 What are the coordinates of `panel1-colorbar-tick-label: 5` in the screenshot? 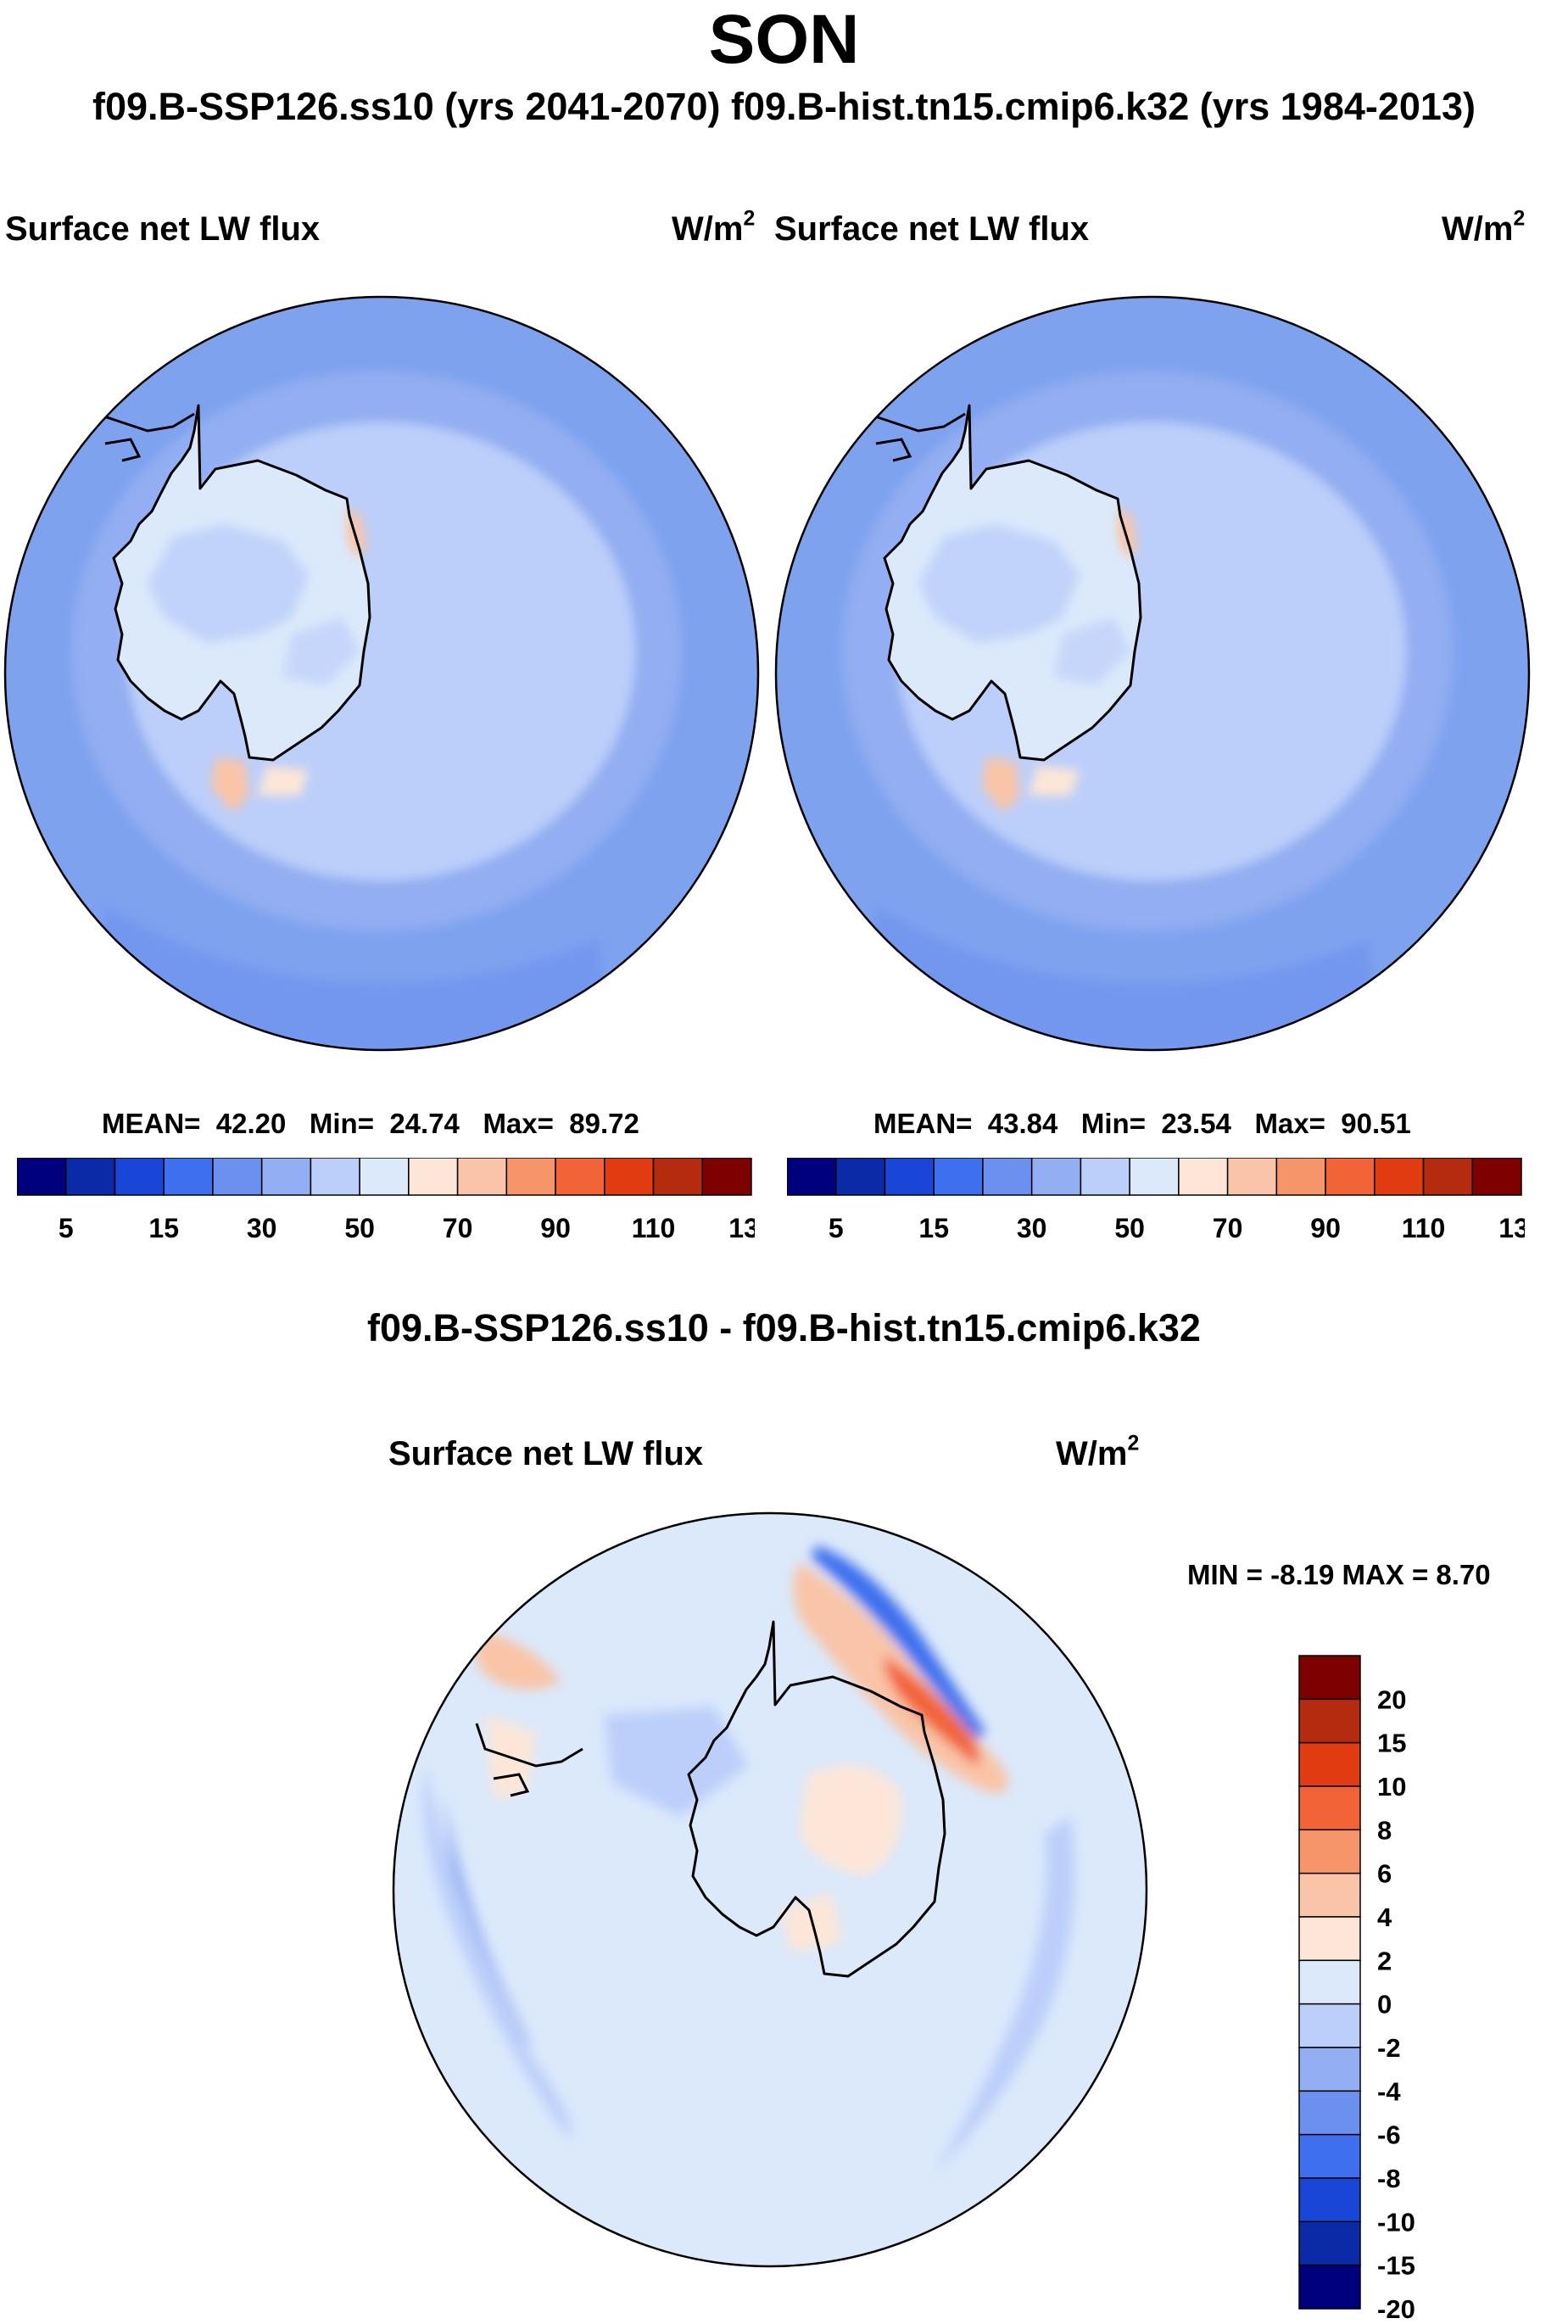 It's located at (67, 1228).